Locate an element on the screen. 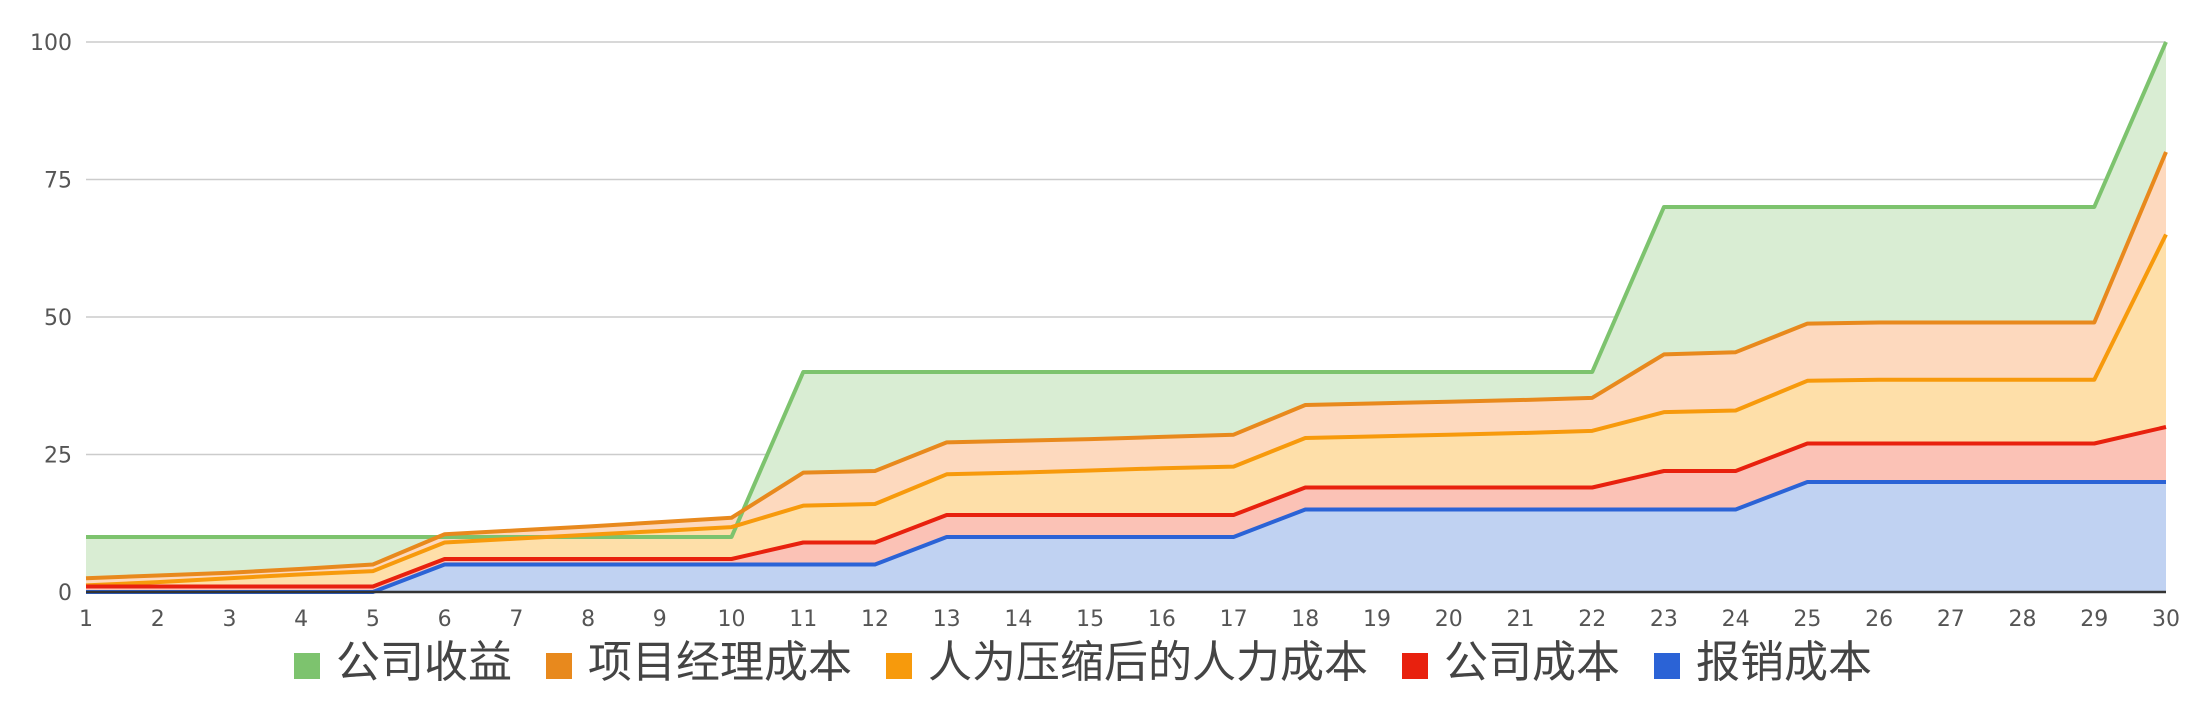 The image size is (2186, 724). y-tick-label: 25 is located at coordinates (58, 456).